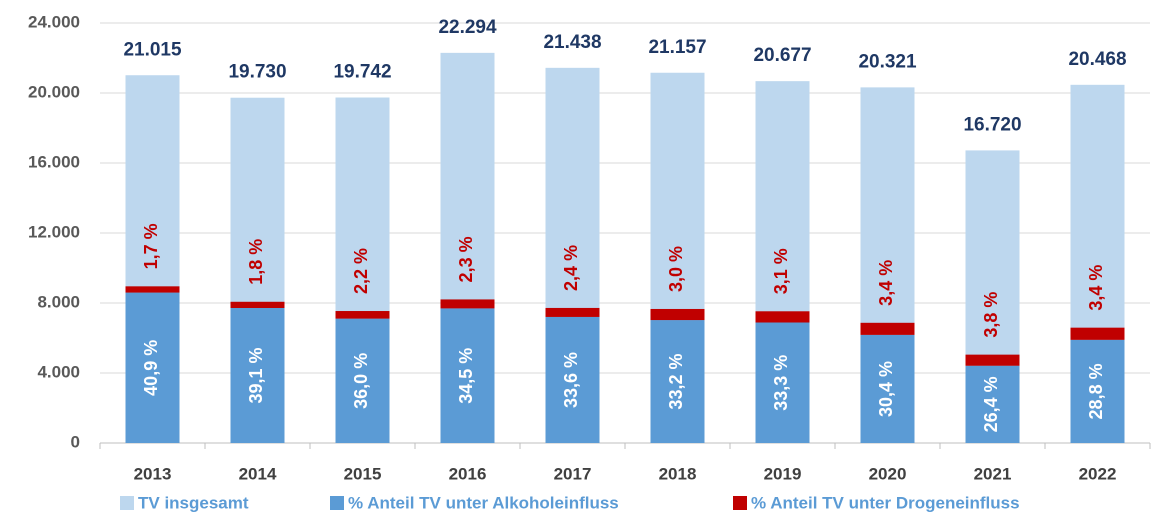  I want to click on legend-label: % Anteil TV unter Alkoholeinfluss, so click(483, 502).